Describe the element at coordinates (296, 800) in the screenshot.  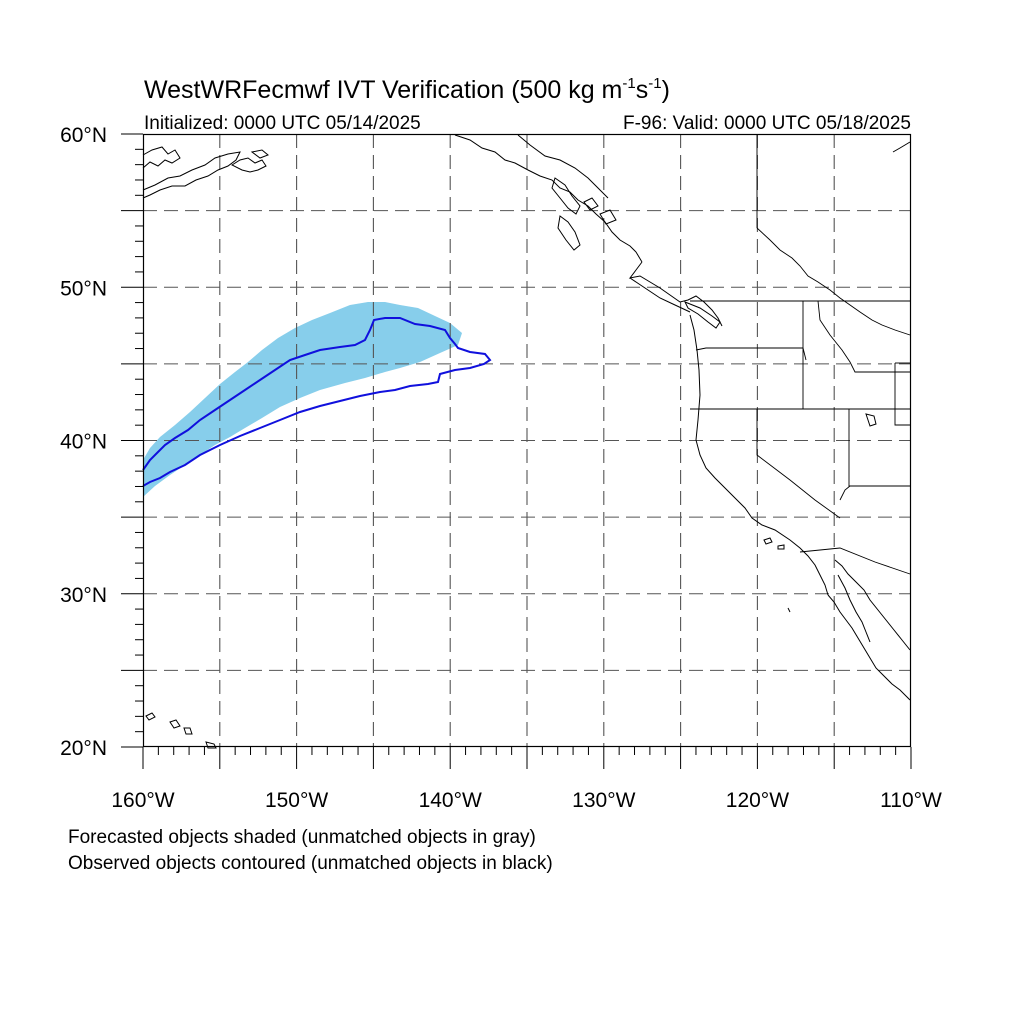
I see `lon-tick-label: 150°W` at that location.